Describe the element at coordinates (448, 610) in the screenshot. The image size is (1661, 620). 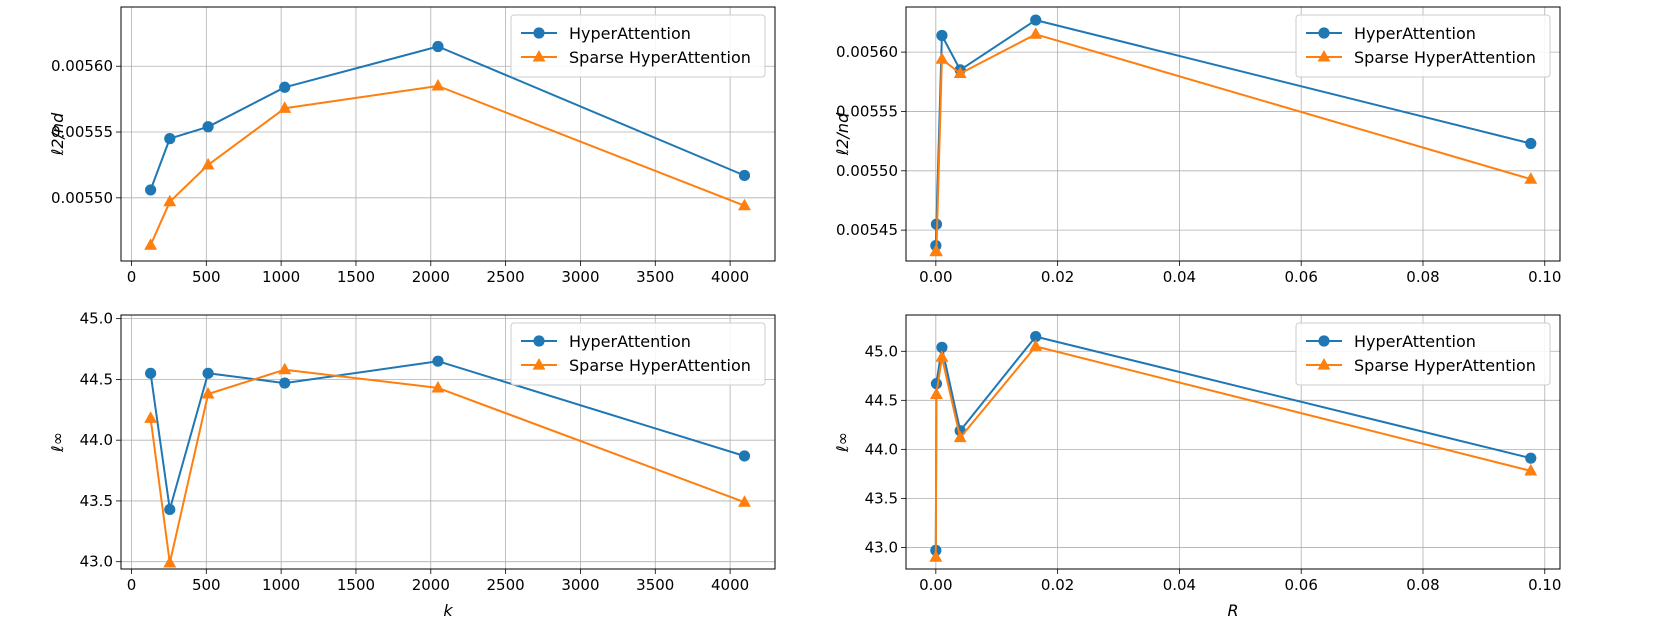
I see `x-axis-label: k` at that location.